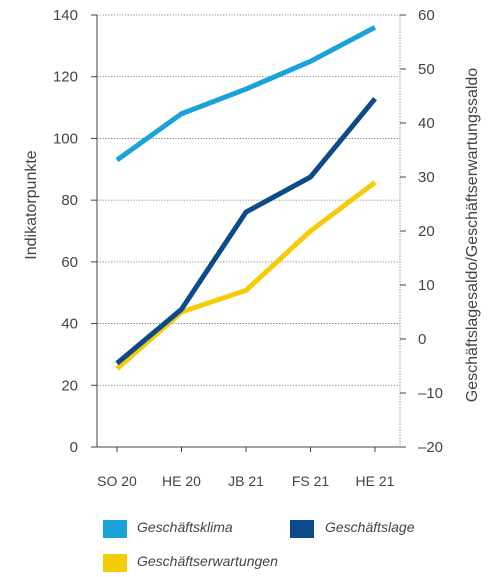 This screenshot has height=577, width=497. I want to click on right-tick-label: 30, so click(426, 177).